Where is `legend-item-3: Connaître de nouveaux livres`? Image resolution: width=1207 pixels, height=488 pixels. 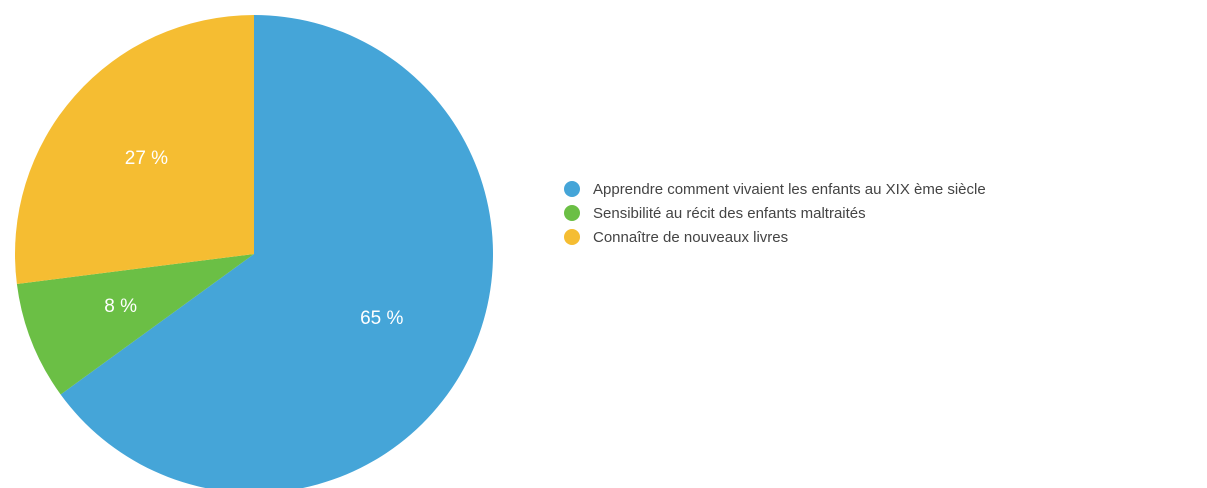
legend-item-3: Connaître de nouveaux livres is located at coordinates (775, 237).